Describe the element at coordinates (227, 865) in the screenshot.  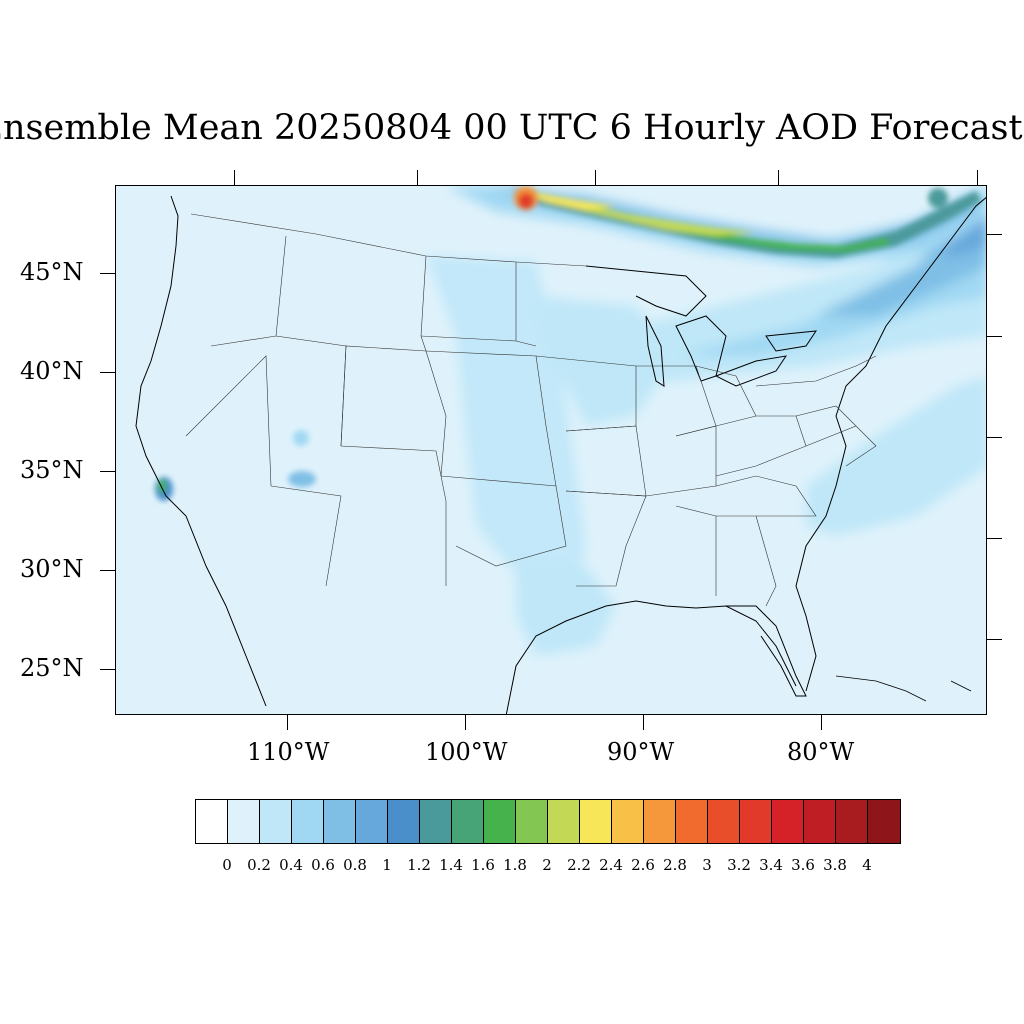
I see `colorbar-label: 0` at that location.